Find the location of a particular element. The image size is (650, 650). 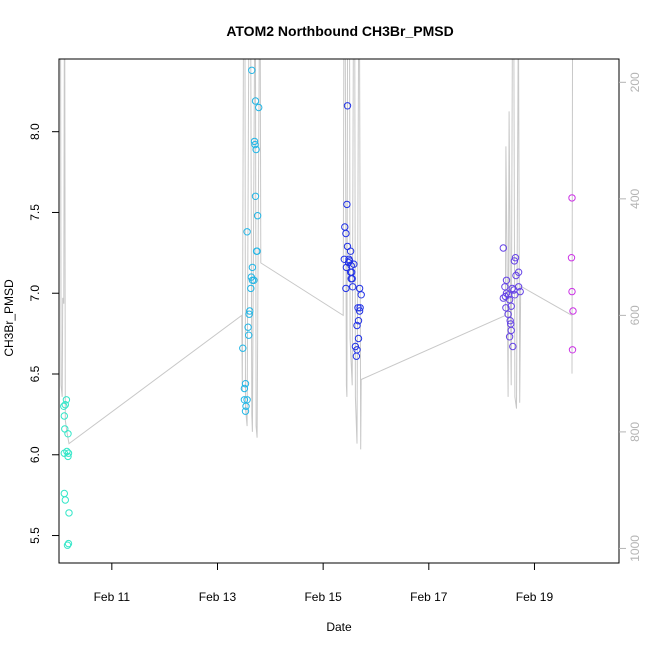

y2-tick-label: 400 is located at coordinates (635, 199).